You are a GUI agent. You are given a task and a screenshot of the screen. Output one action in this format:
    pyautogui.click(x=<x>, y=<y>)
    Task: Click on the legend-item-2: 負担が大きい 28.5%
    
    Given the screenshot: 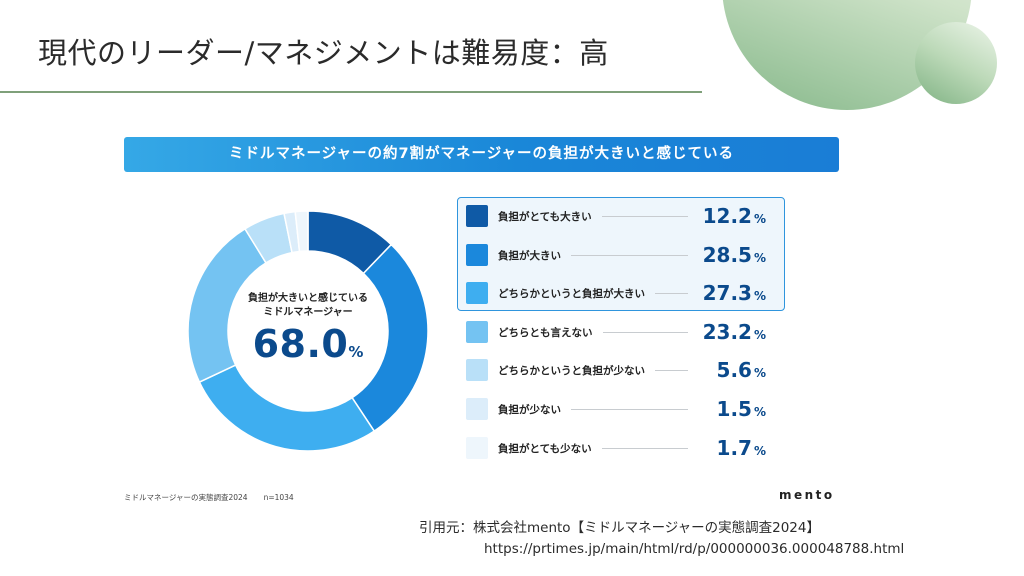 What is the action you would take?
    pyautogui.click(x=622, y=255)
    